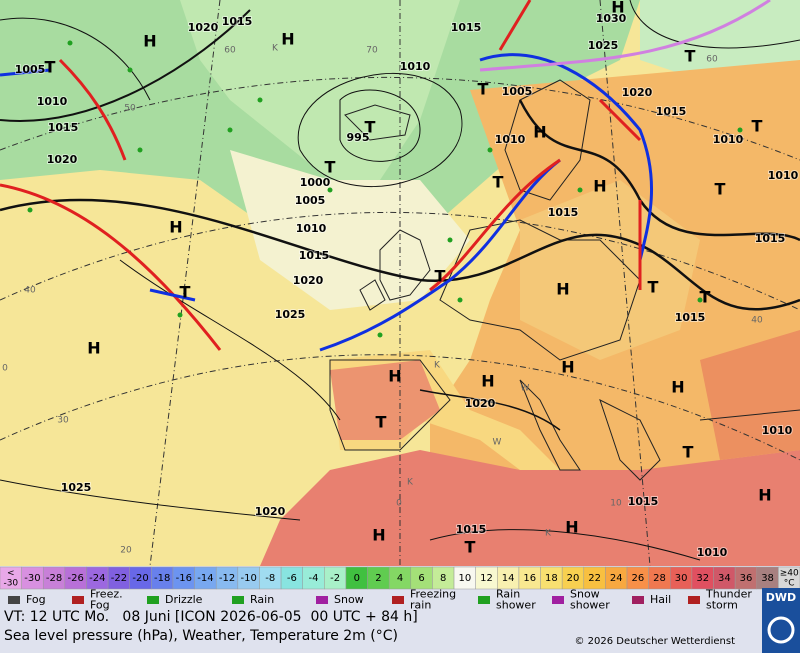  What do you see at coordinates (357, 578) in the screenshot?
I see `scale-label: 0` at bounding box center [357, 578].